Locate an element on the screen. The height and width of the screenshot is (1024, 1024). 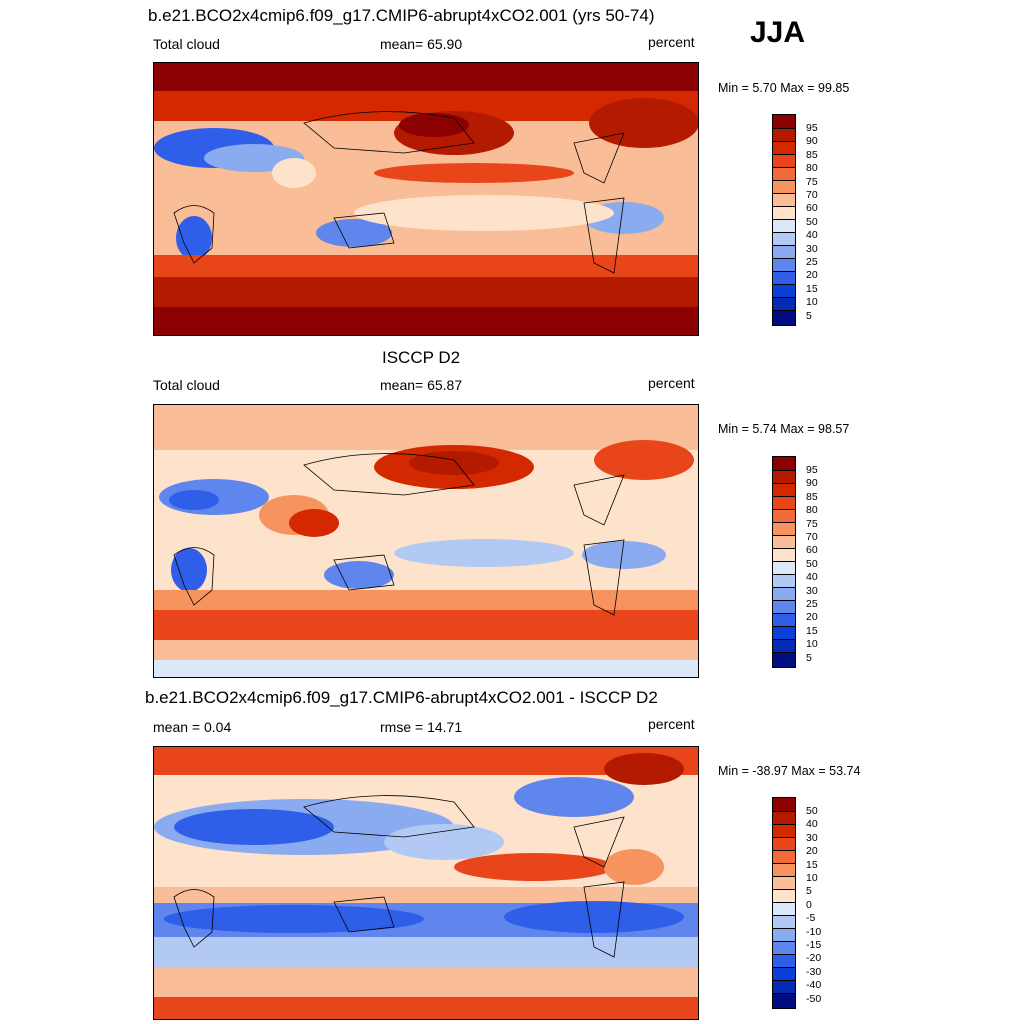
colorbar-tick: -20 is located at coordinates (814, 958).